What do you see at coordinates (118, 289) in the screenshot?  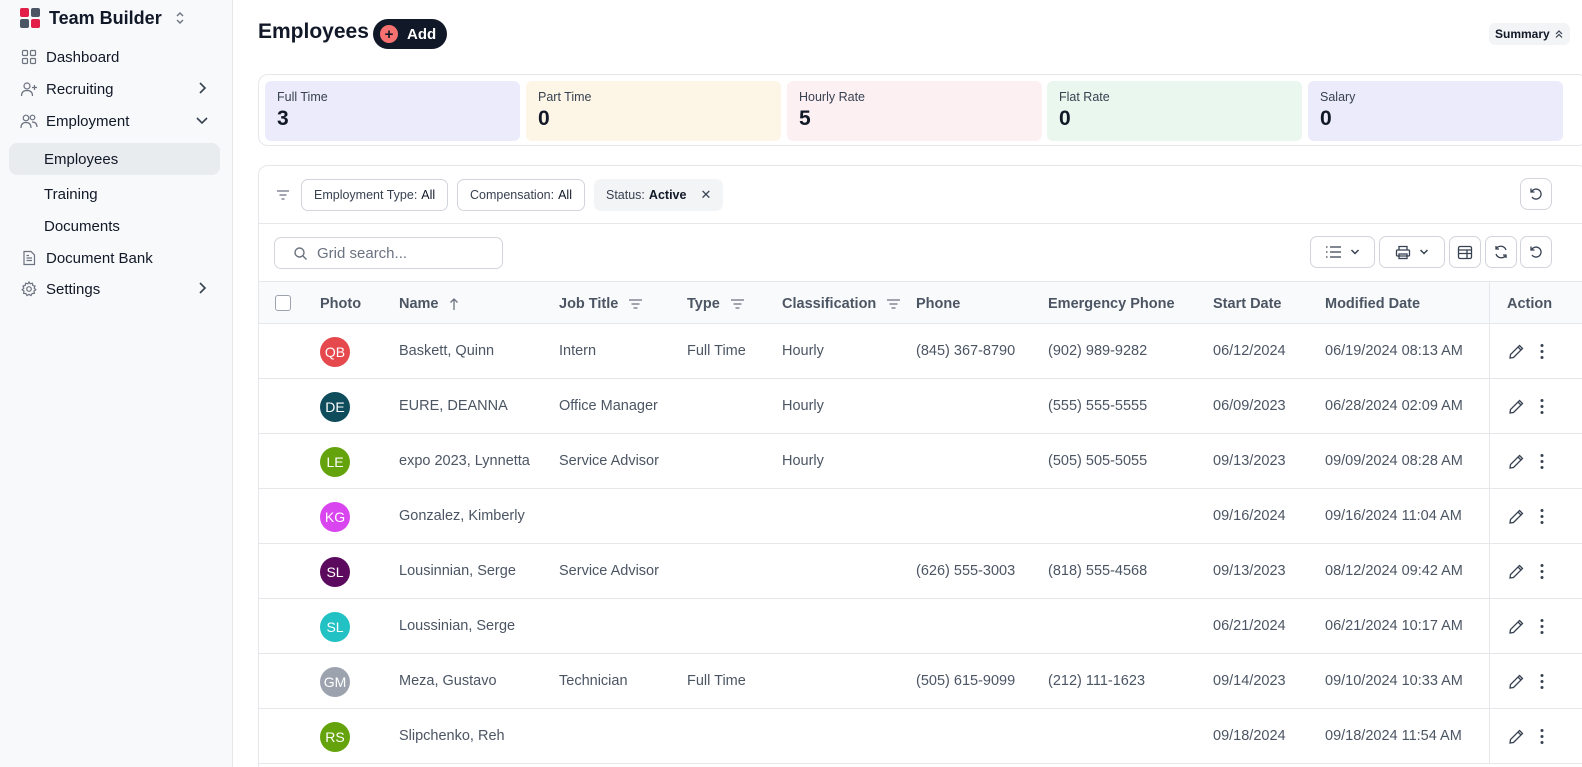 I see `sidebar-item-settings: Settings` at bounding box center [118, 289].